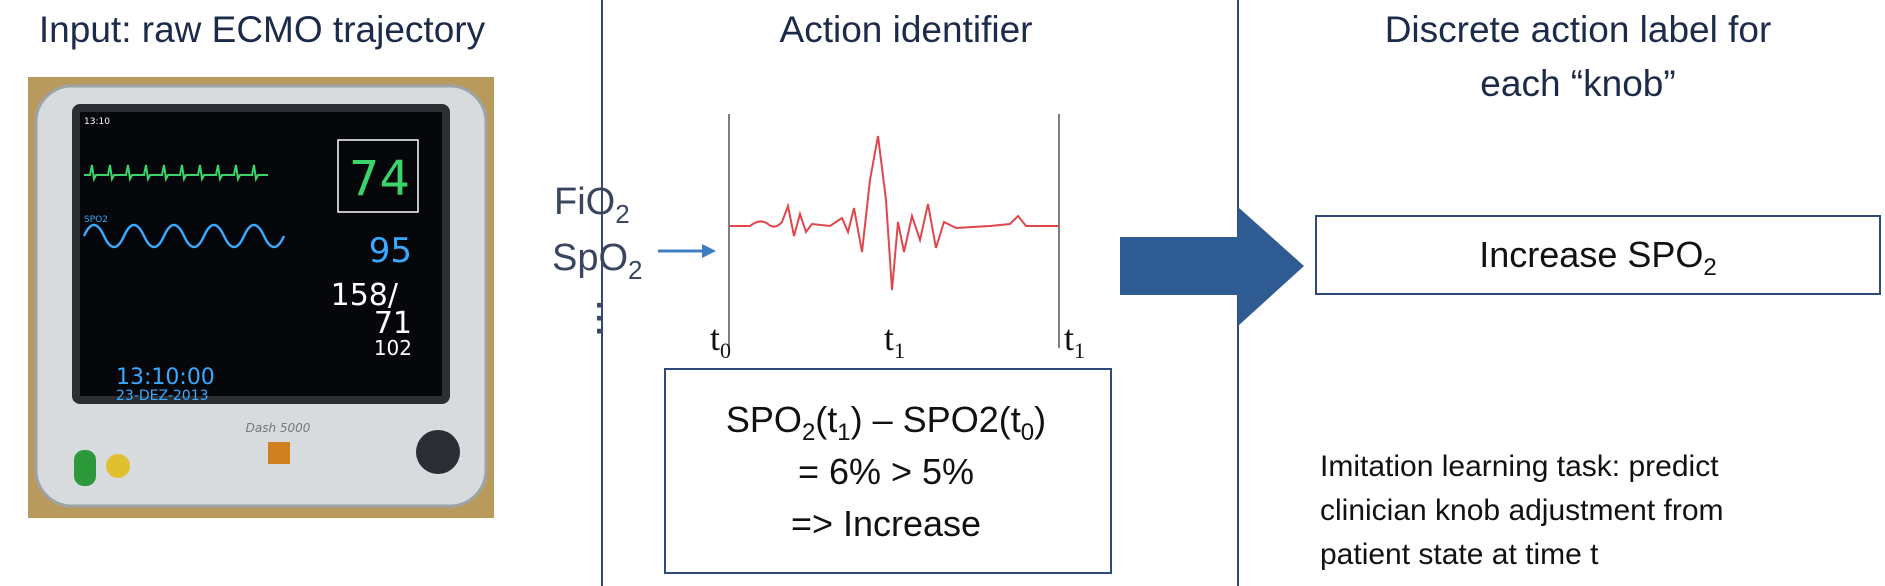  Describe the element at coordinates (1212, 266) in the screenshot. I see `output-arrow` at that location.